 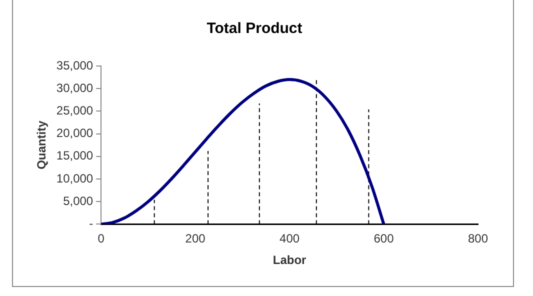 I want to click on y-tick-label: 25,000, so click(x=75, y=111).